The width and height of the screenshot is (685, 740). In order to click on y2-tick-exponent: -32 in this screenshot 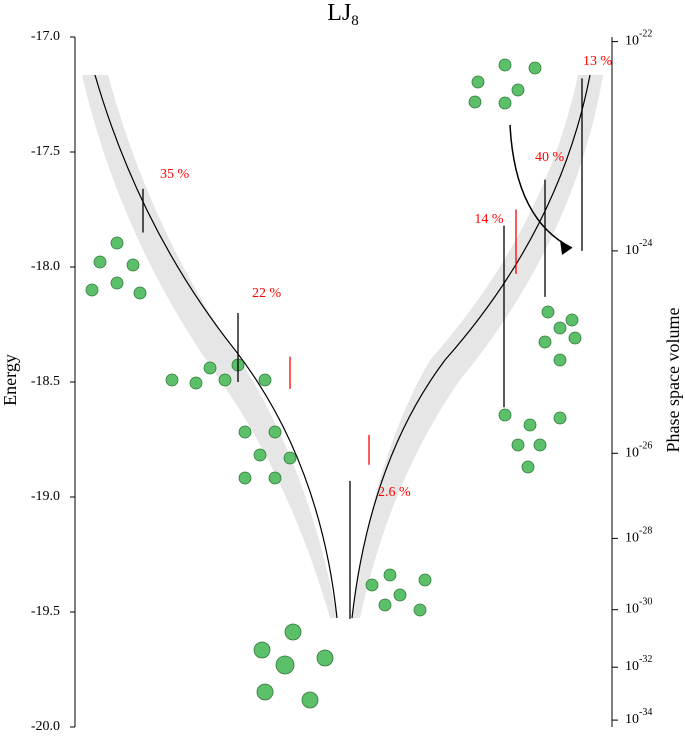, I will do `click(645, 659)`.